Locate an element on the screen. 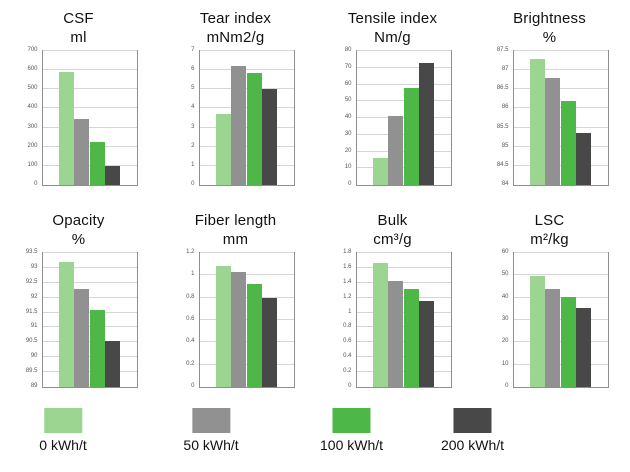 The height and width of the screenshot is (472, 630). y-tick-label: 93.5 is located at coordinates (31, 252).